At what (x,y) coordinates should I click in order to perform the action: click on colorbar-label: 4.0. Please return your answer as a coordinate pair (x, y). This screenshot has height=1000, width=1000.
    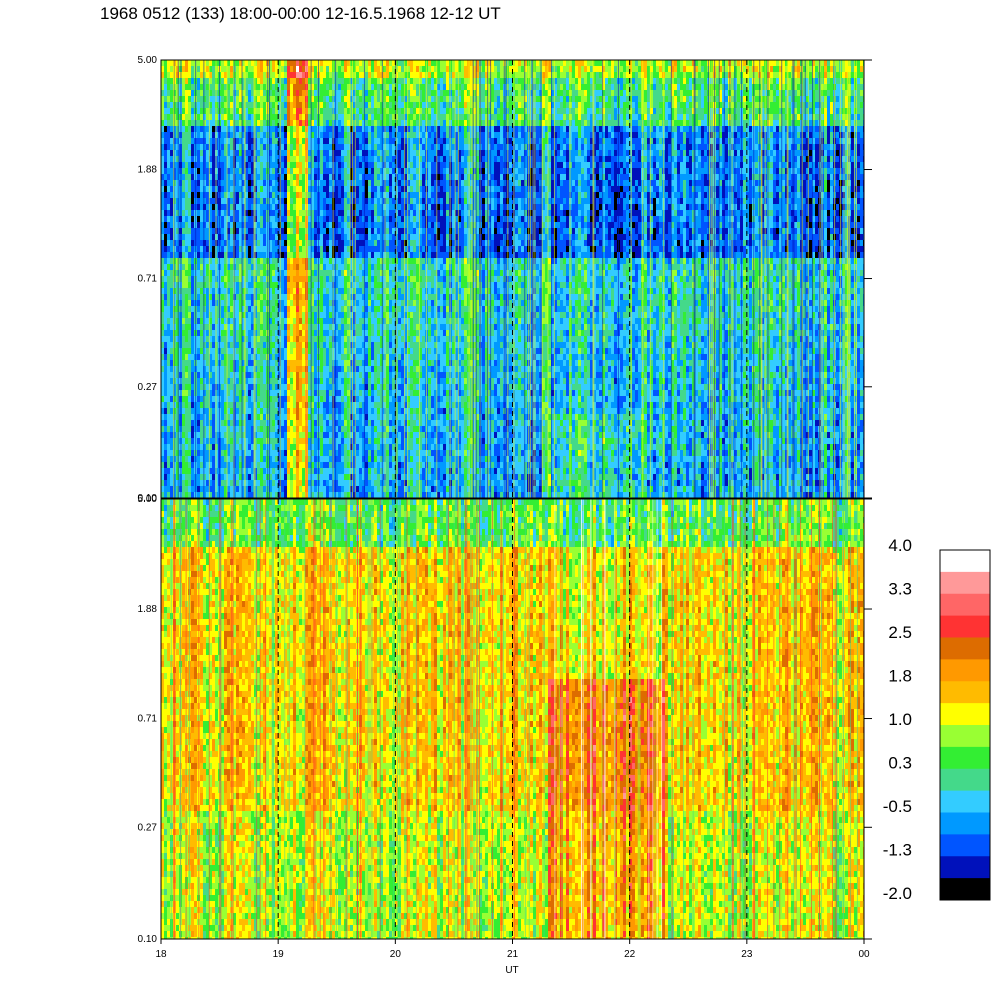
    Looking at the image, I should click on (900, 545).